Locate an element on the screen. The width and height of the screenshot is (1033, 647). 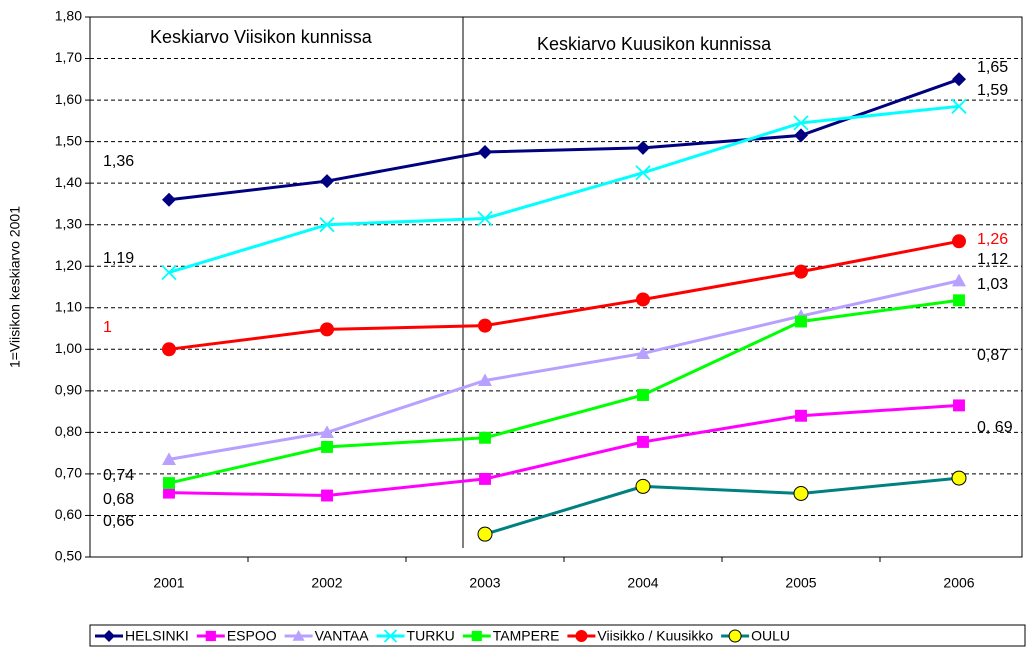
legend-label: VANTAA is located at coordinates (342, 636).